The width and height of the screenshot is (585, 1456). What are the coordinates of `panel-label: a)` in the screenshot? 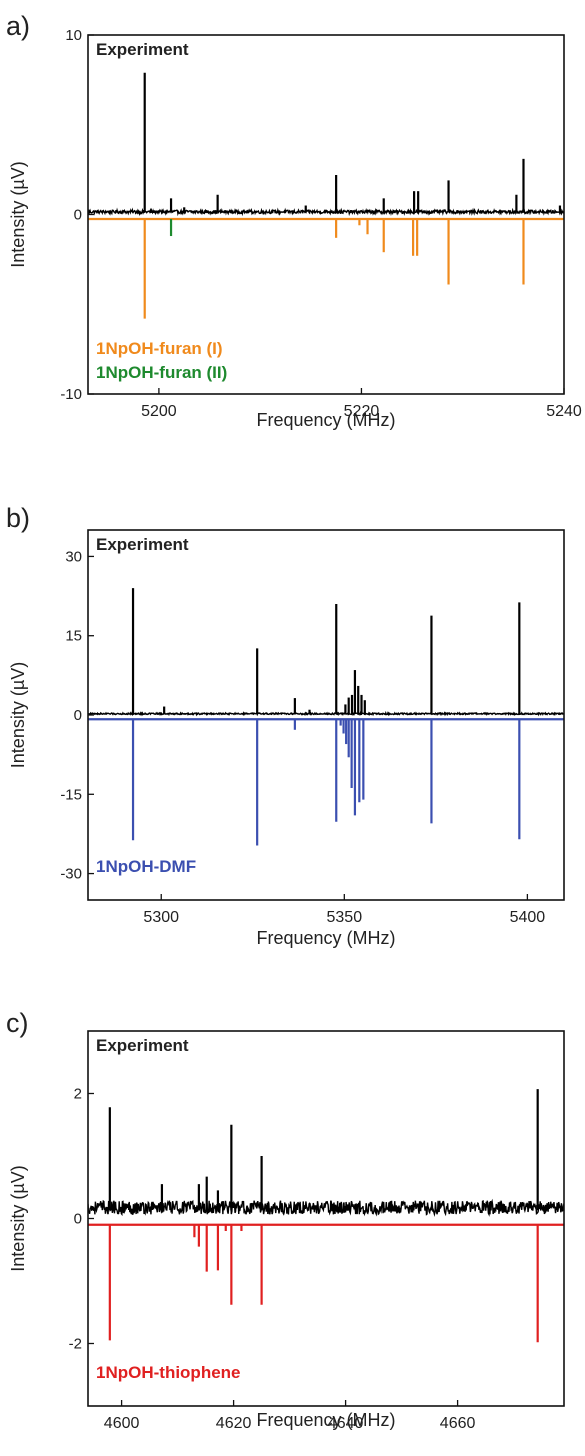 It's located at (18, 26).